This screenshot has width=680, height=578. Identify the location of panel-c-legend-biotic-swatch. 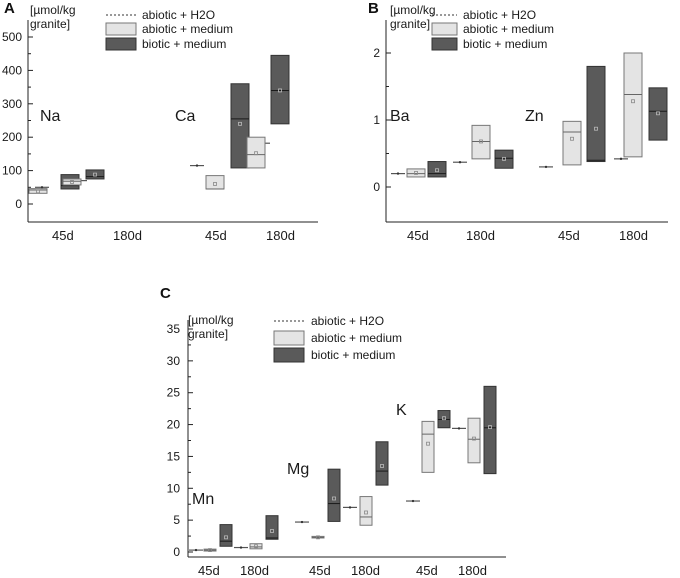
(289, 355).